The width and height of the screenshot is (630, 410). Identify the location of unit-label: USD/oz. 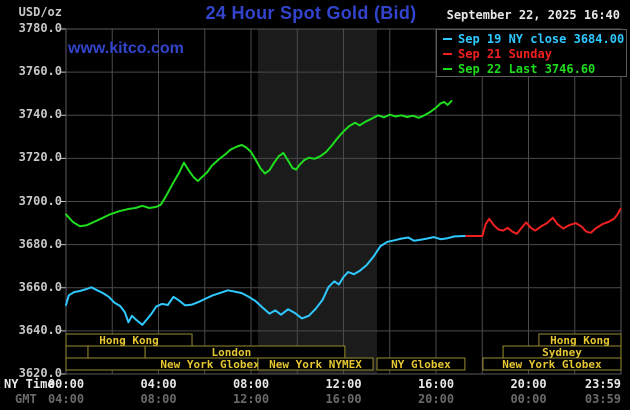
(40, 12).